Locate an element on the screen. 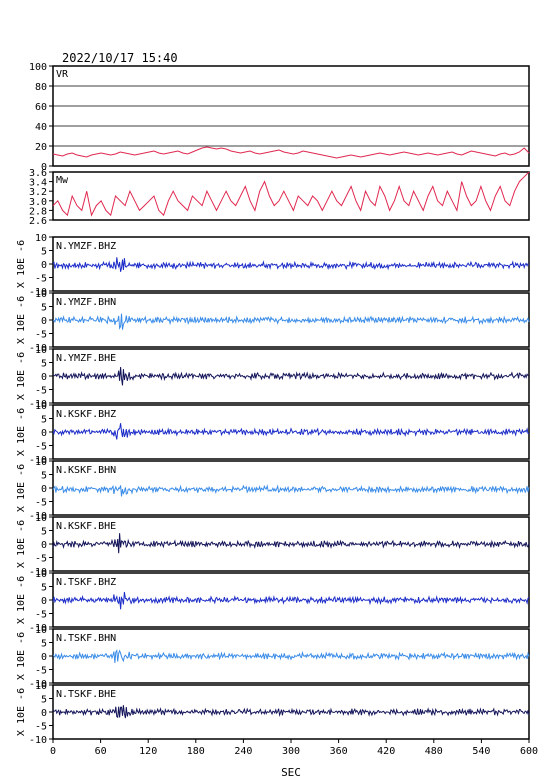  vr-series-line is located at coordinates (291, 152).